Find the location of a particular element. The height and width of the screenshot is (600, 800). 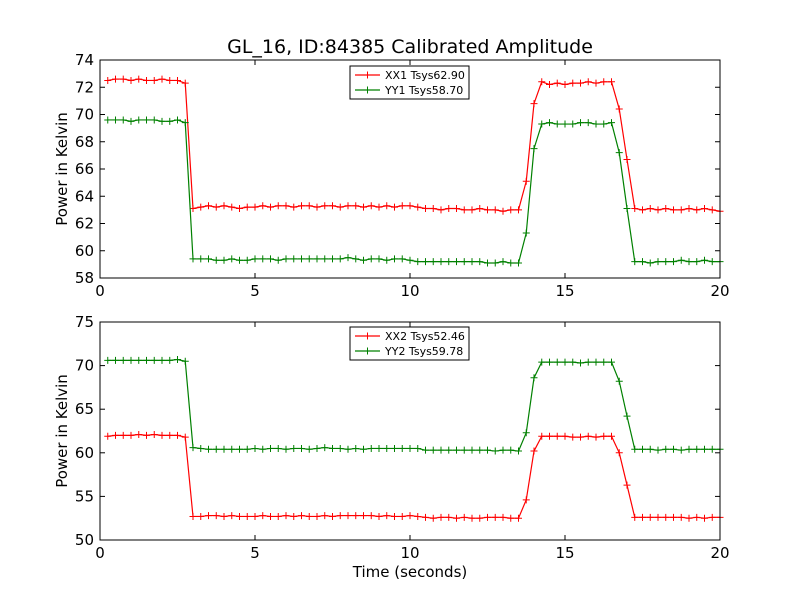

chart-0-ytick-label-2: 62 is located at coordinates (84, 224).